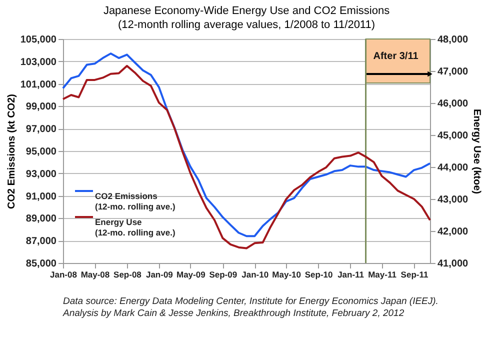  What do you see at coordinates (223, 275) in the screenshot?
I see `x-tick-label: Sep-09` at bounding box center [223, 275].